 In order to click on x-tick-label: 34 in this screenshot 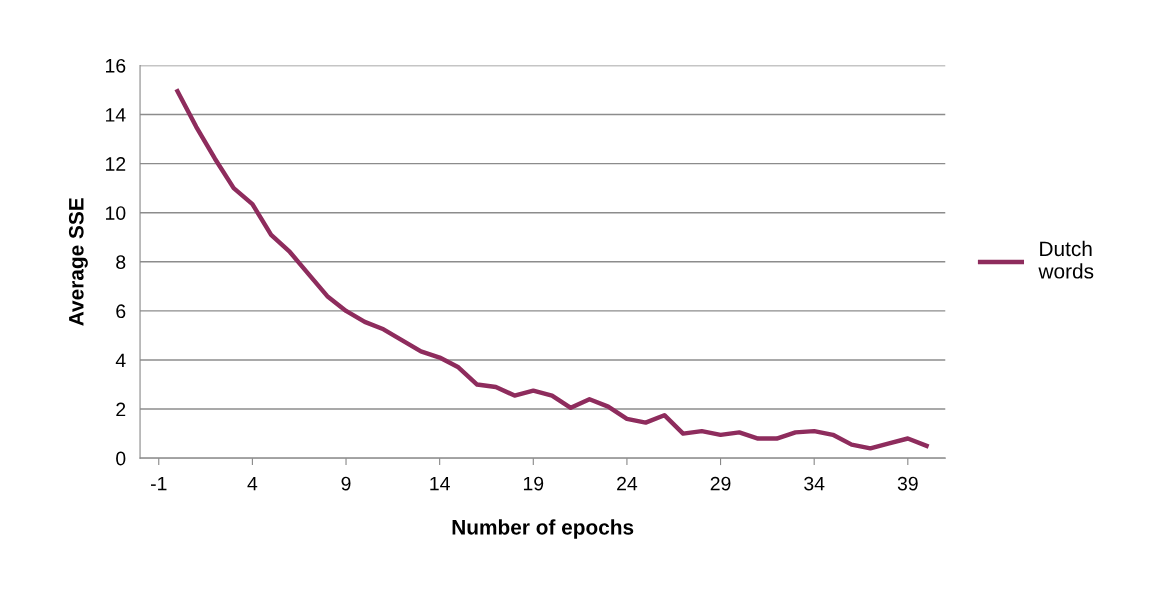, I will do `click(814, 483)`.